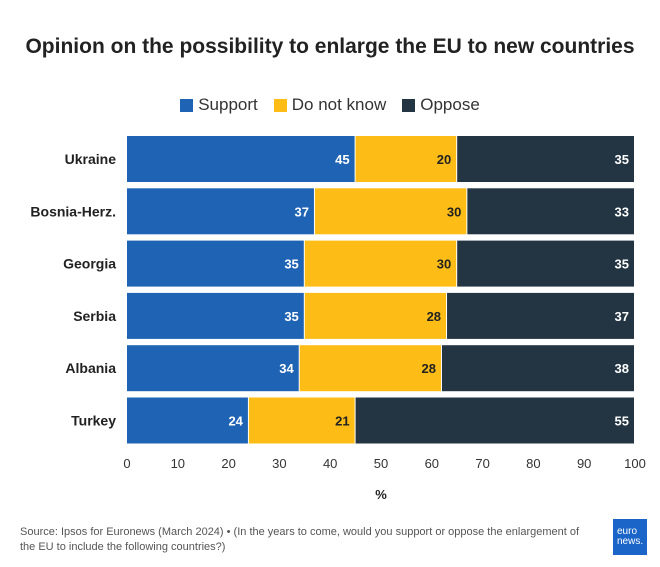 The height and width of the screenshot is (567, 660). Describe the element at coordinates (434, 316) in the screenshot. I see `data-label-do-not-know-serbia: 28` at that location.